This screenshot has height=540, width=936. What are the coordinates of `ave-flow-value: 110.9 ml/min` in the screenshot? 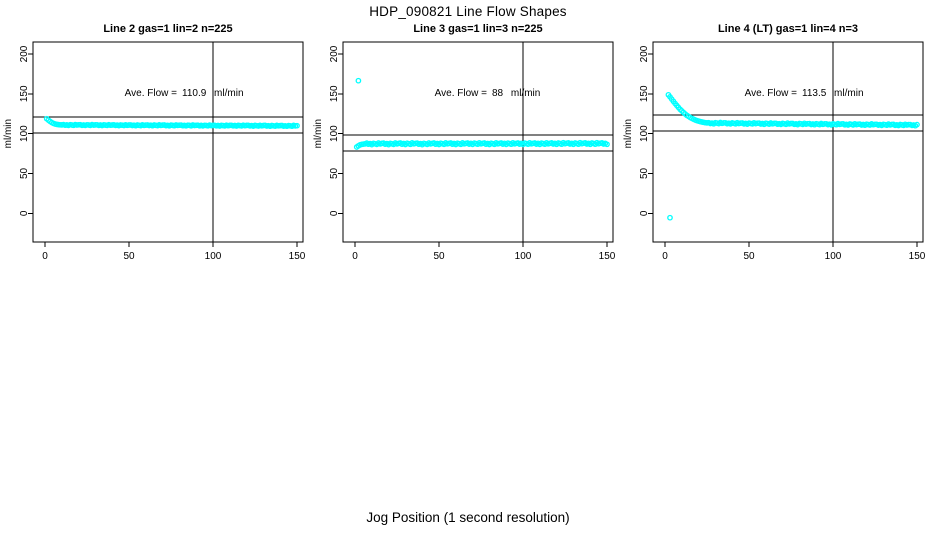 It's located at (213, 93).